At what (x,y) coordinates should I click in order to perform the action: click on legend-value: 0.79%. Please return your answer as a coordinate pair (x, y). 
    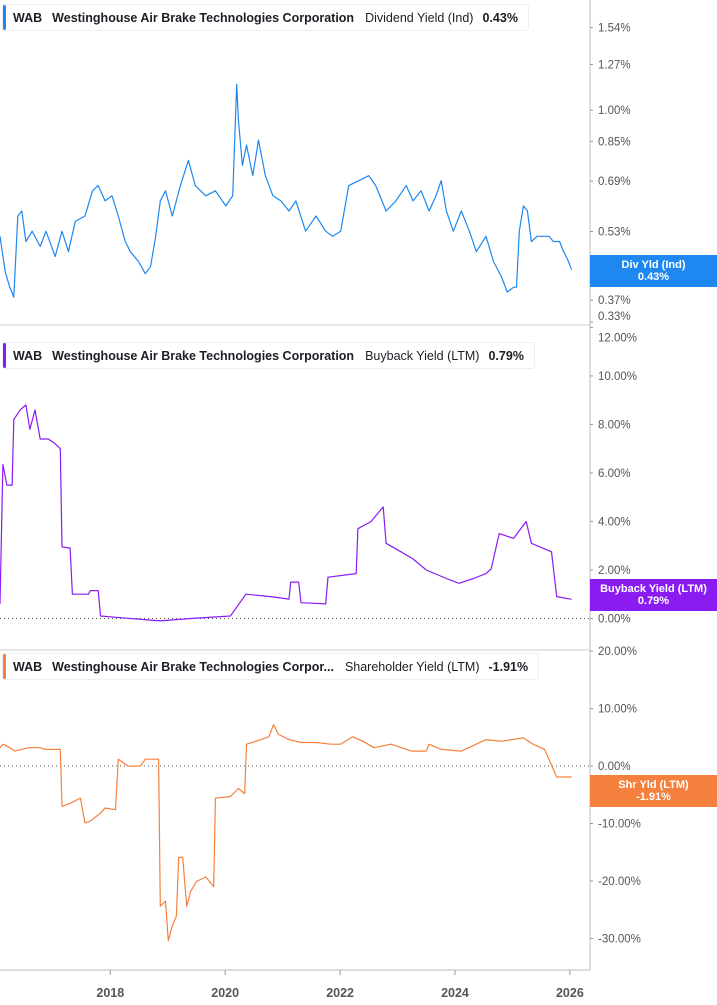
    Looking at the image, I should click on (506, 355).